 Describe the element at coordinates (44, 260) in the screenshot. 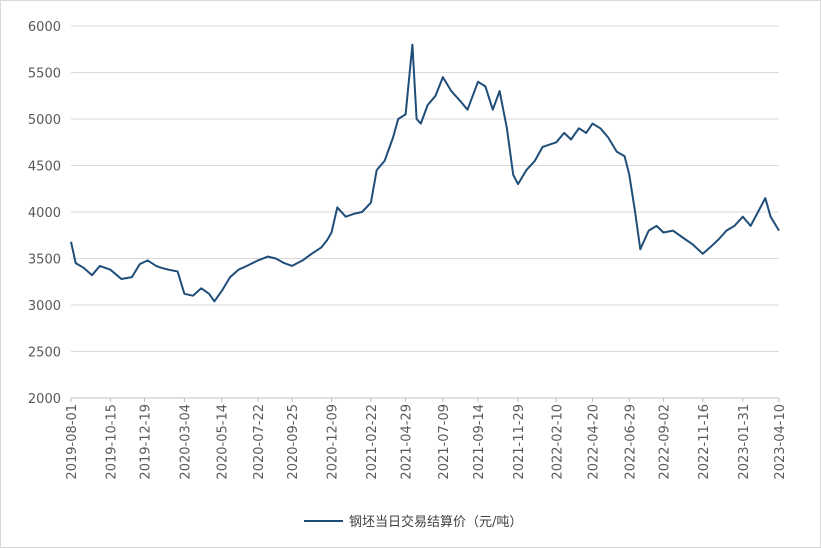

I see `y-tick-label: 3500` at that location.